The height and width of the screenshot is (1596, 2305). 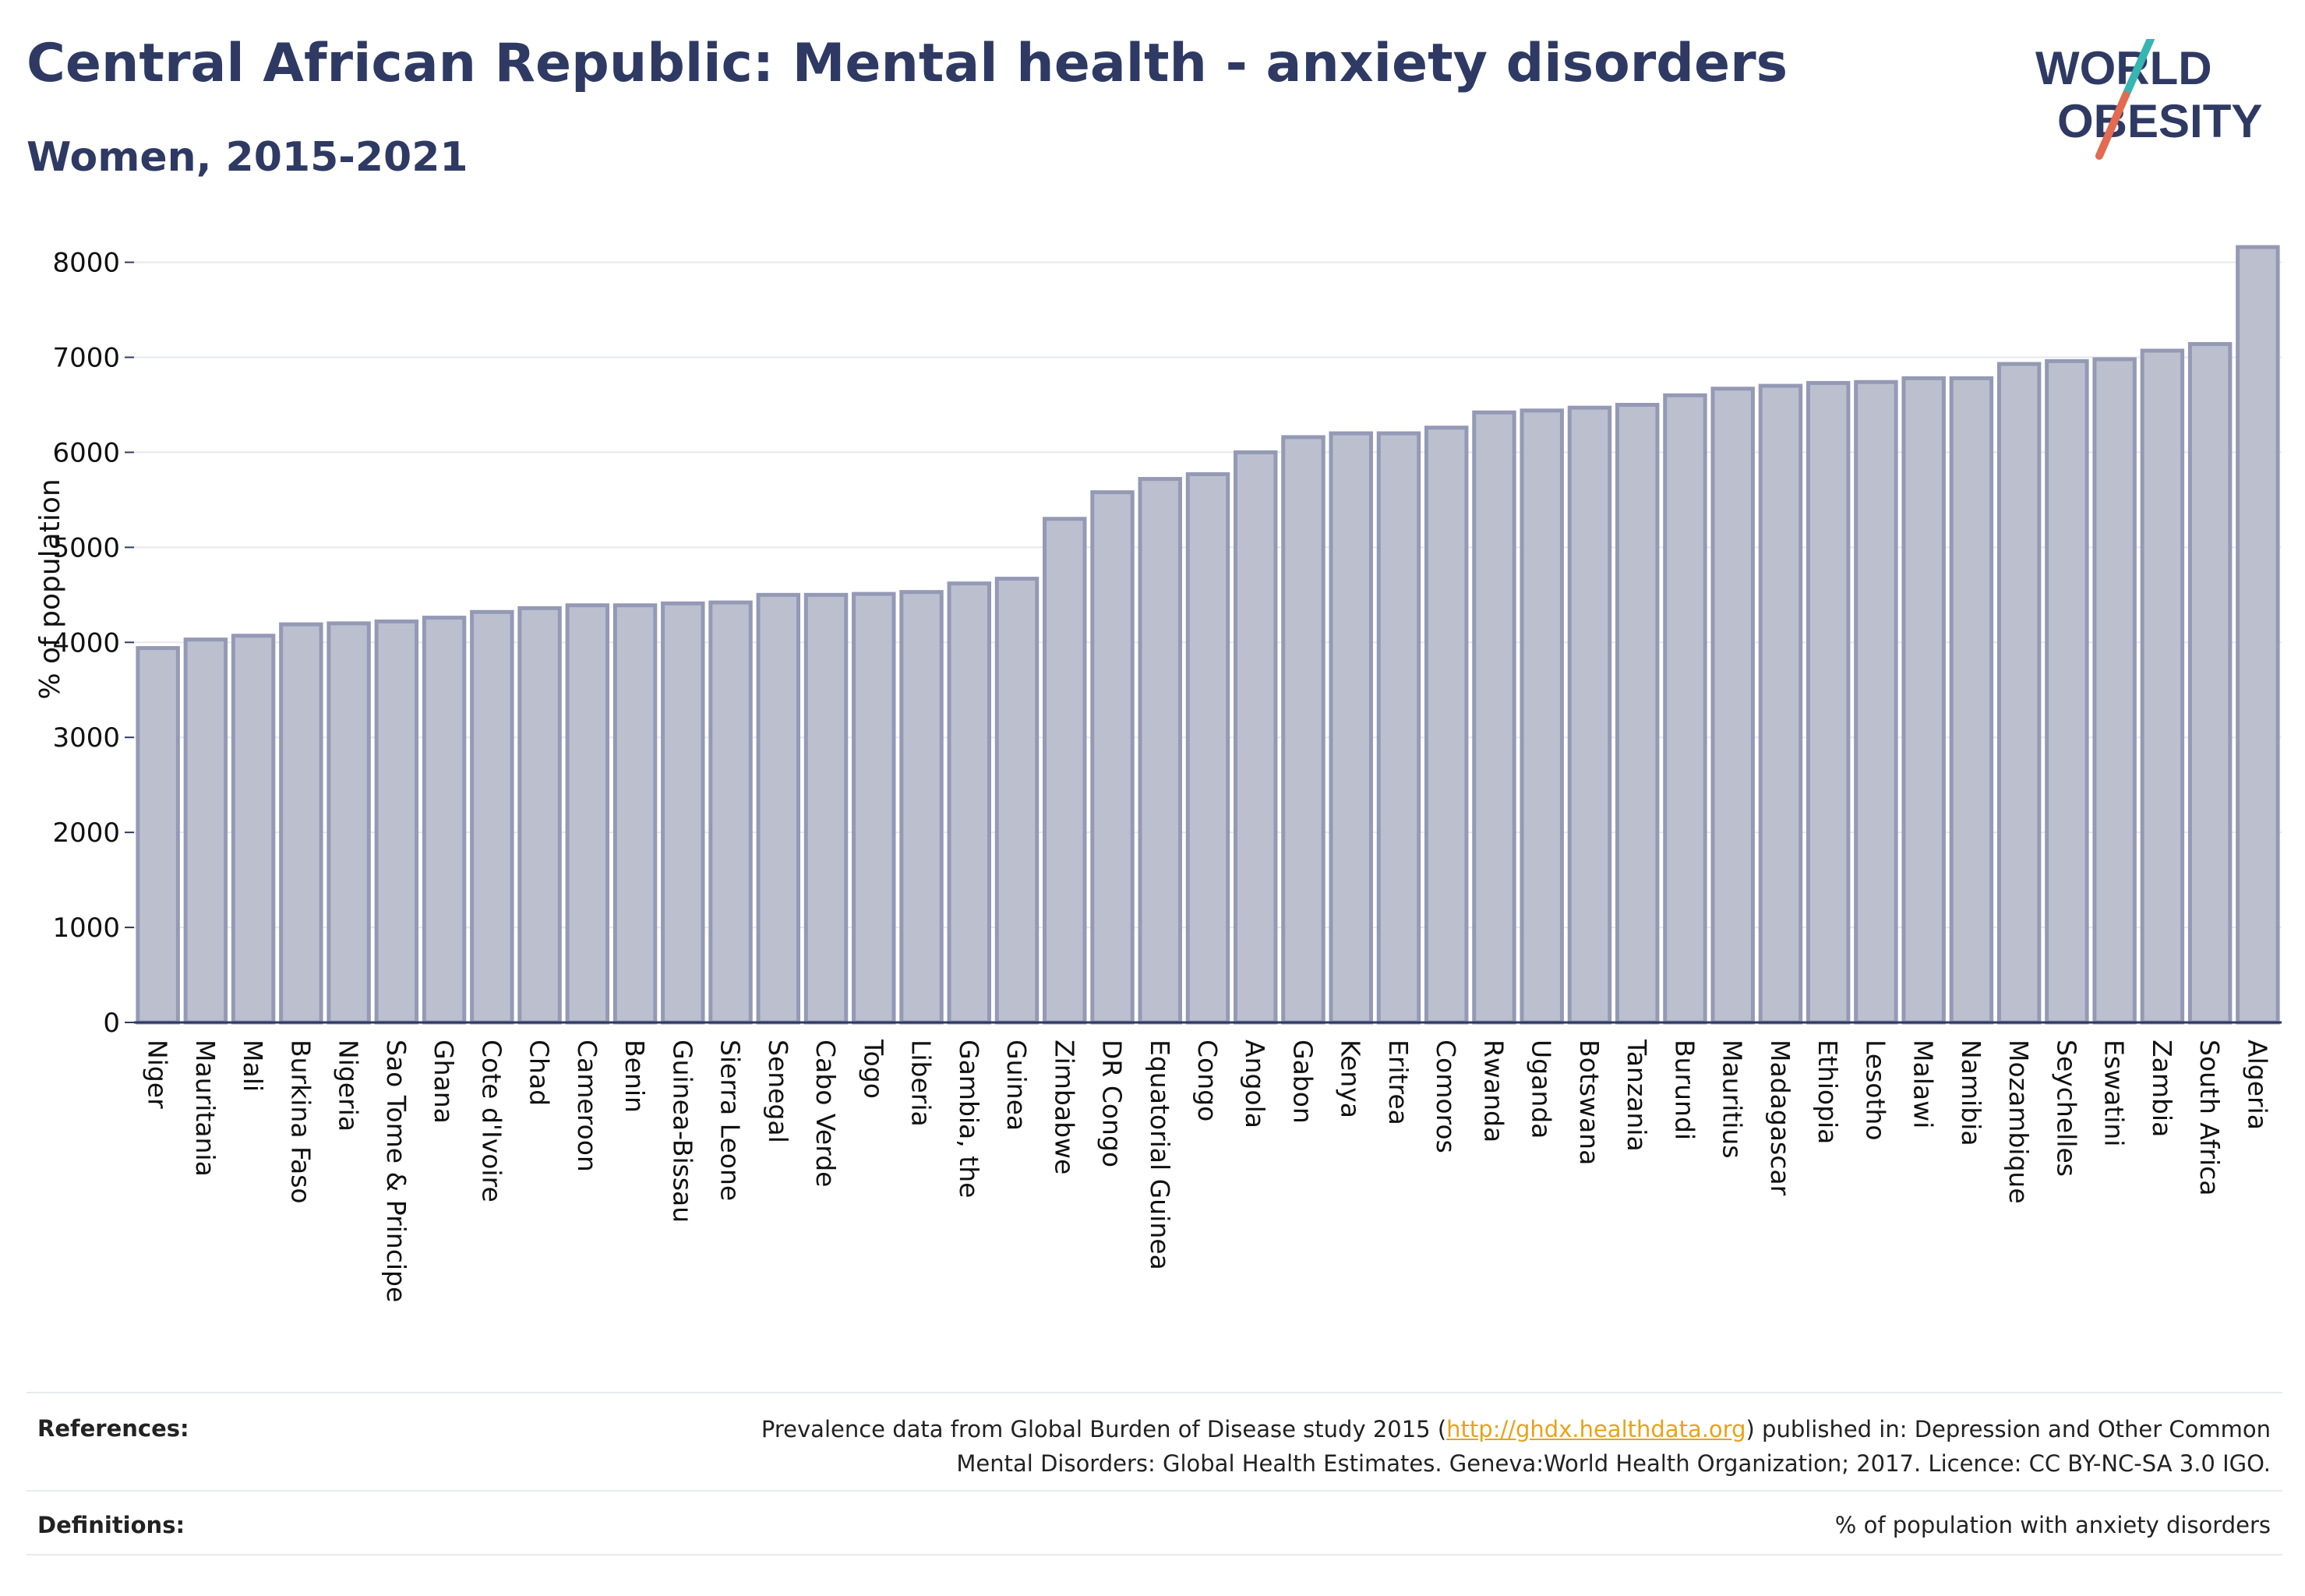 What do you see at coordinates (1971, 700) in the screenshot?
I see `bar-namibia` at bounding box center [1971, 700].